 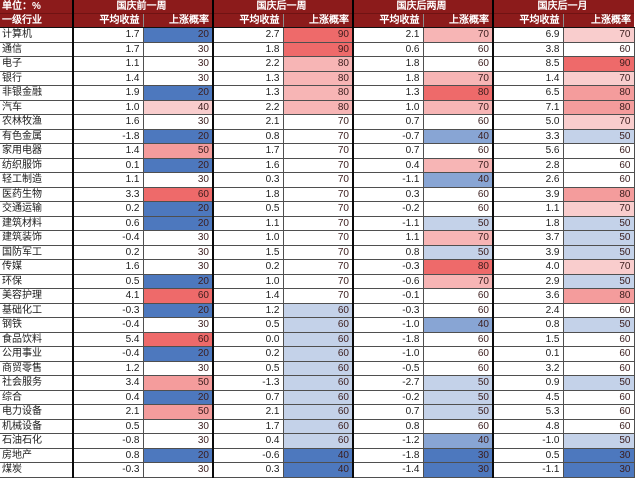 What do you see at coordinates (528, 368) in the screenshot?
I see `avg-return-cell: 3.2` at bounding box center [528, 368].